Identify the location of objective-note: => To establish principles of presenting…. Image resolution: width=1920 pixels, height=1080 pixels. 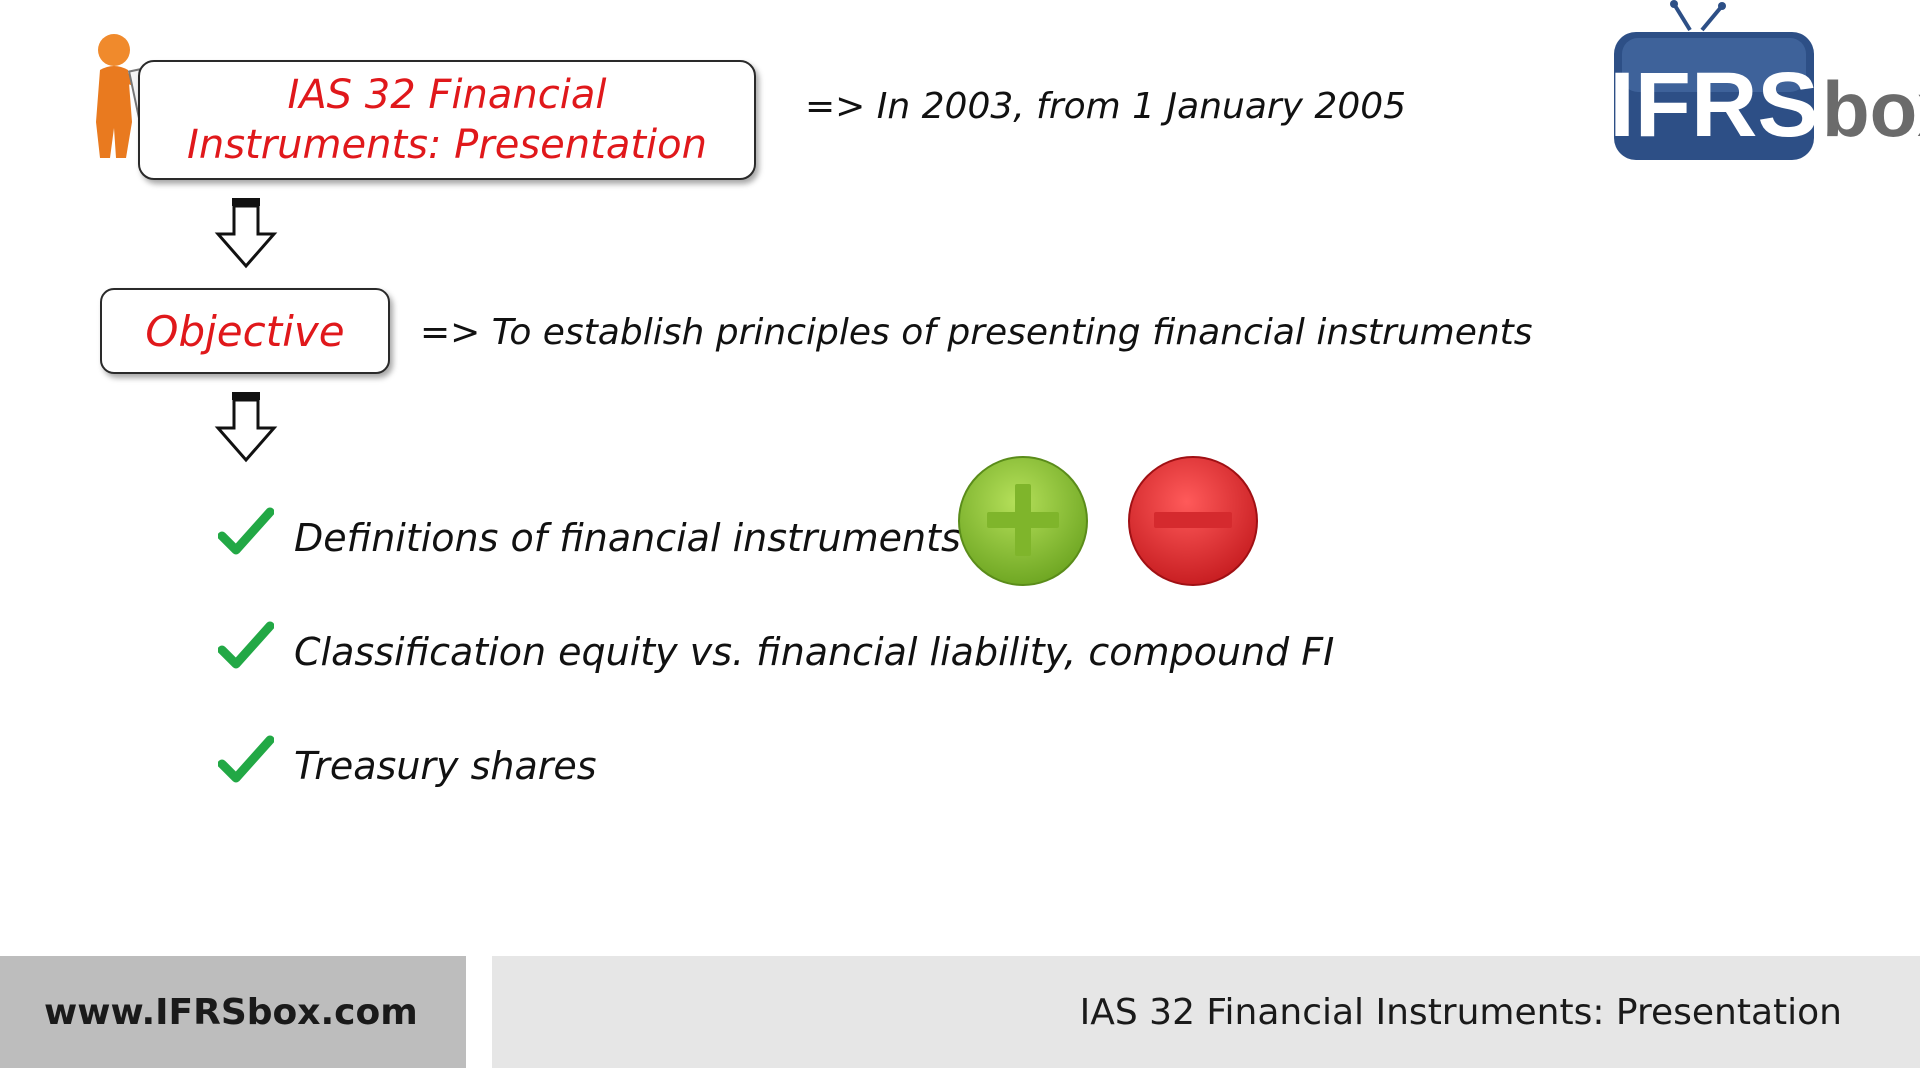
(976, 332).